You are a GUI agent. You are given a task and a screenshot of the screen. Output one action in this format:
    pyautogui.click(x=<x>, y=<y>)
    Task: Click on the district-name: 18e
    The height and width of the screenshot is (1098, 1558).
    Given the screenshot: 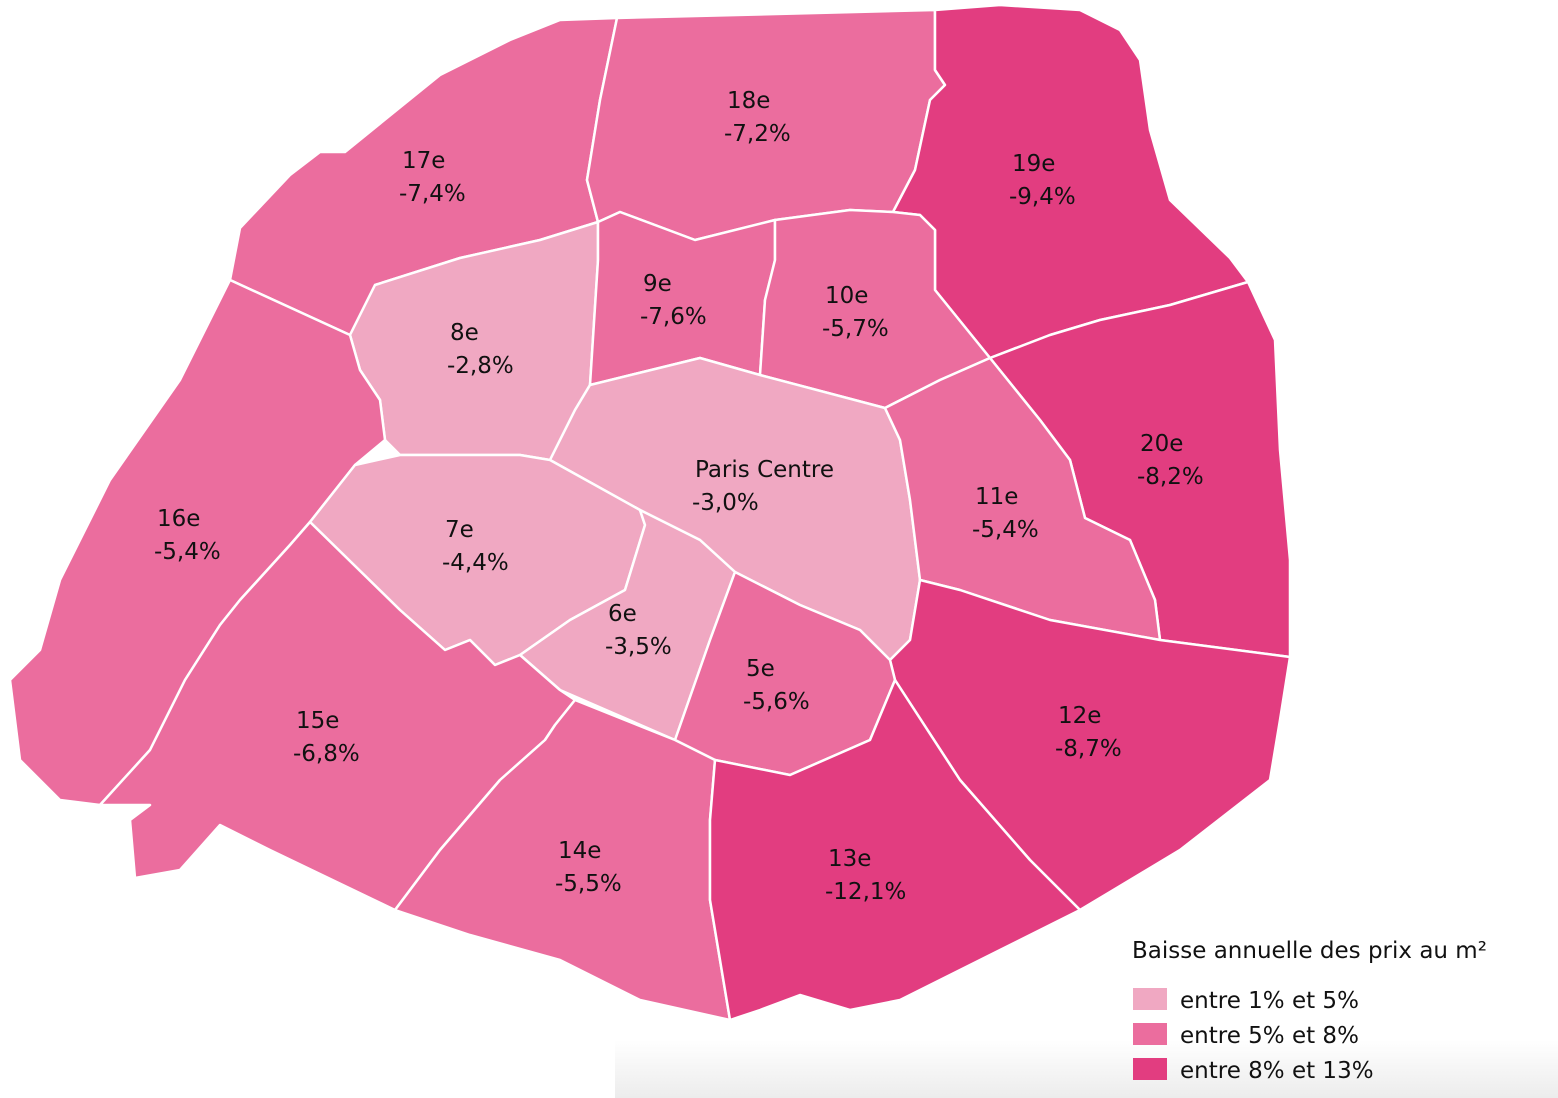 What is the action you would take?
    pyautogui.click(x=748, y=101)
    